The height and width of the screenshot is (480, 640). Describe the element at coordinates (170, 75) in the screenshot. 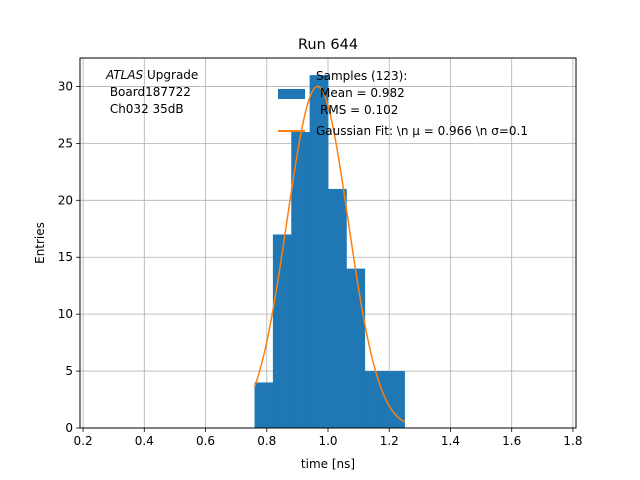

I see `annotation-upgrade: Upgrade` at that location.